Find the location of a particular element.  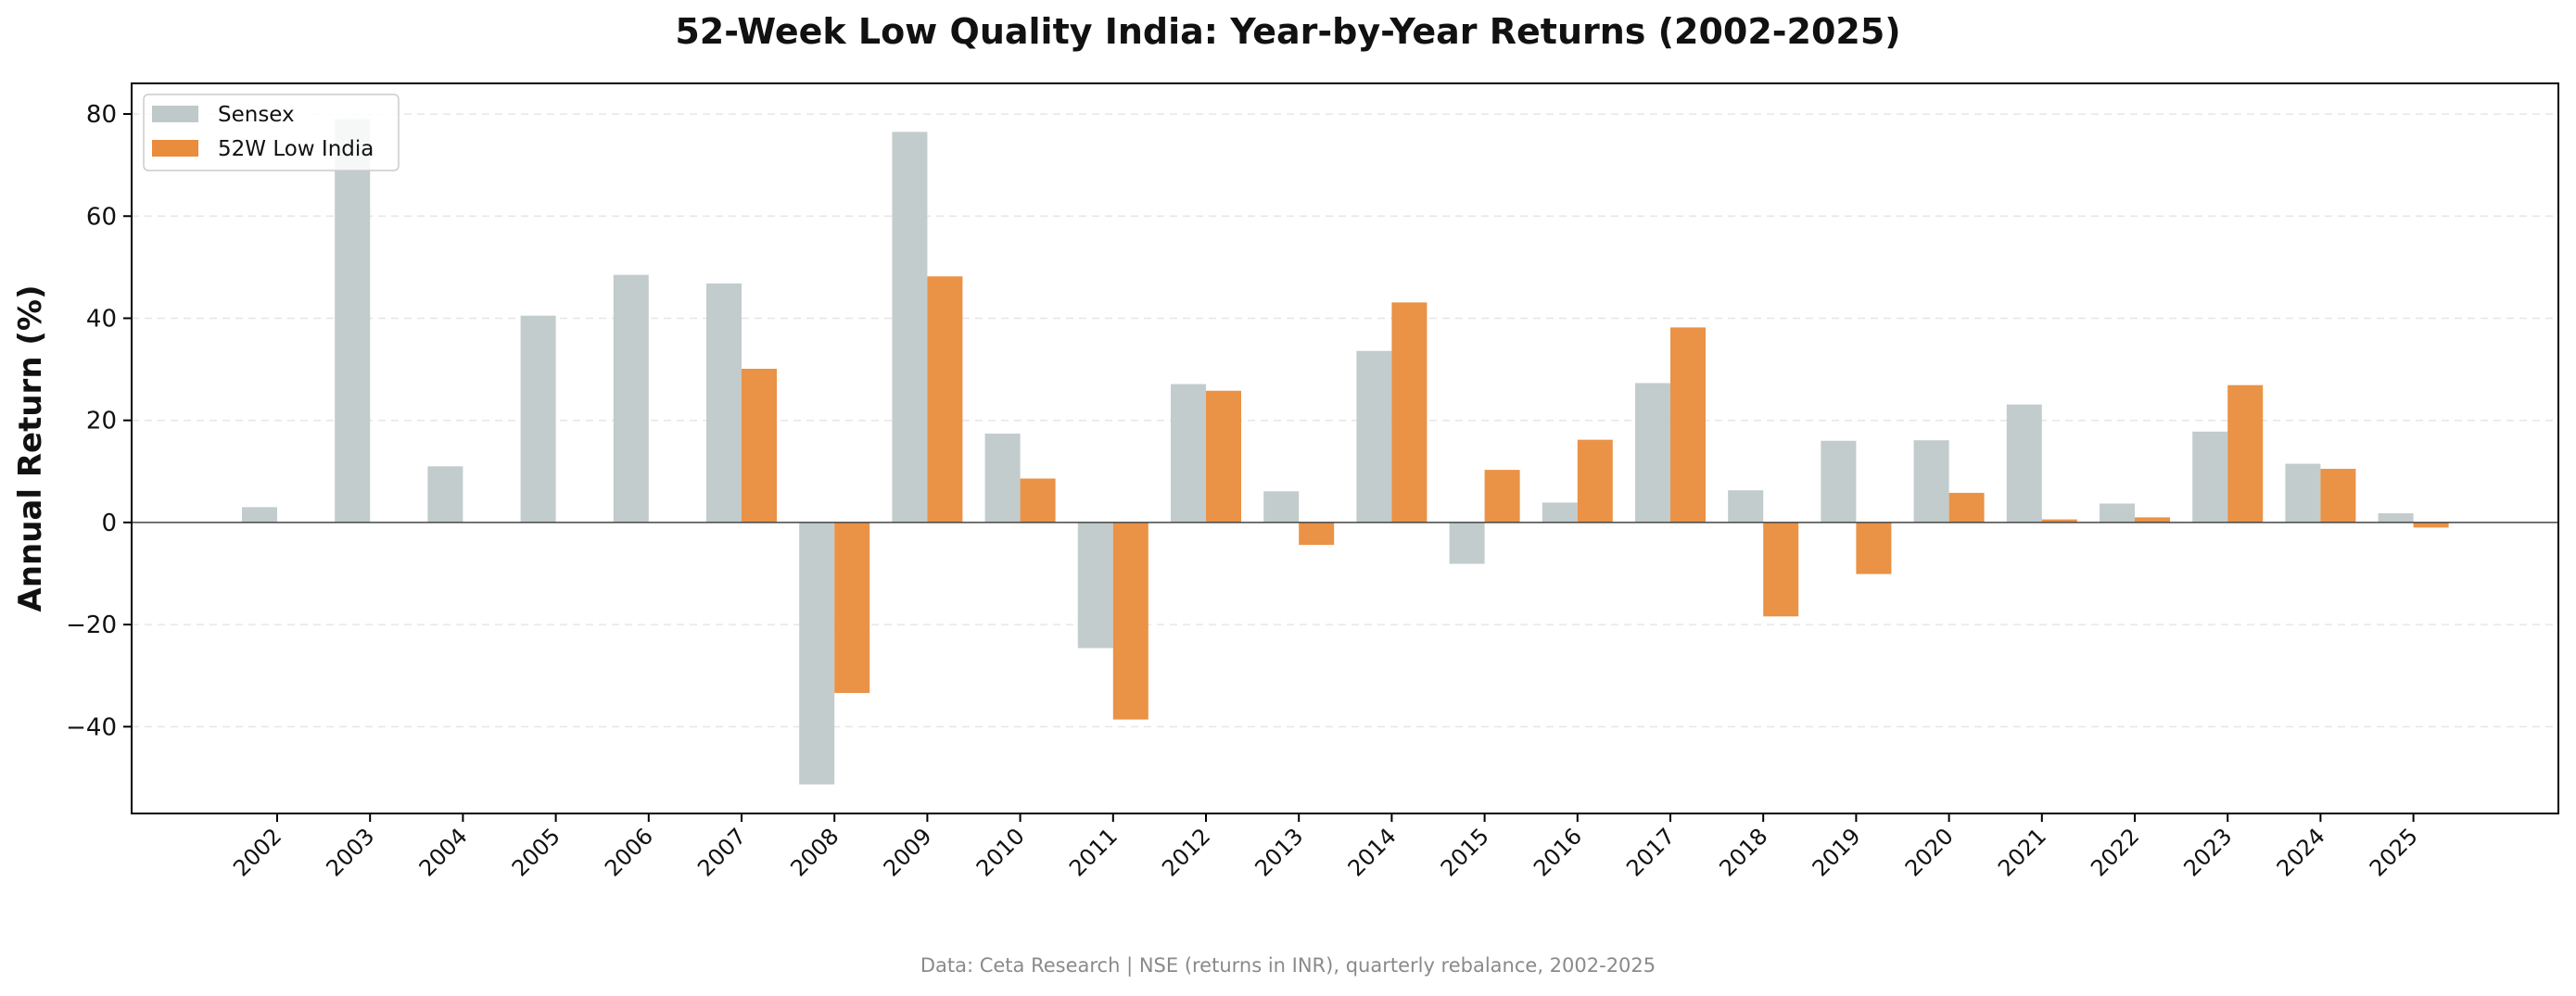

bar-sensex-2021 is located at coordinates (2024, 464).